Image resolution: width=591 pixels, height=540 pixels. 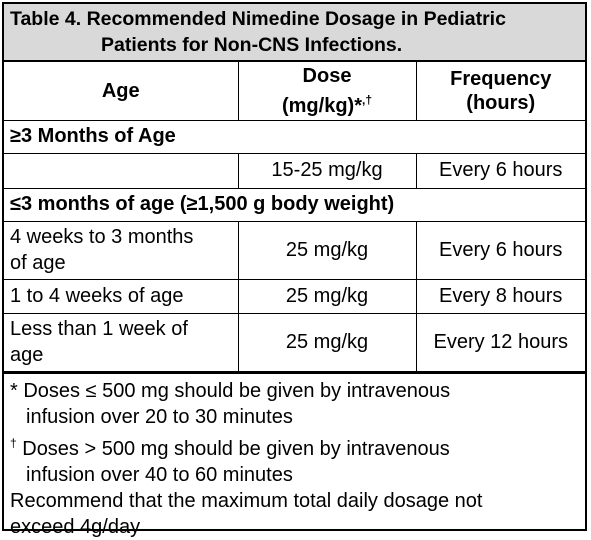 What do you see at coordinates (27, 355) in the screenshot?
I see `cell-age-line2: age` at bounding box center [27, 355].